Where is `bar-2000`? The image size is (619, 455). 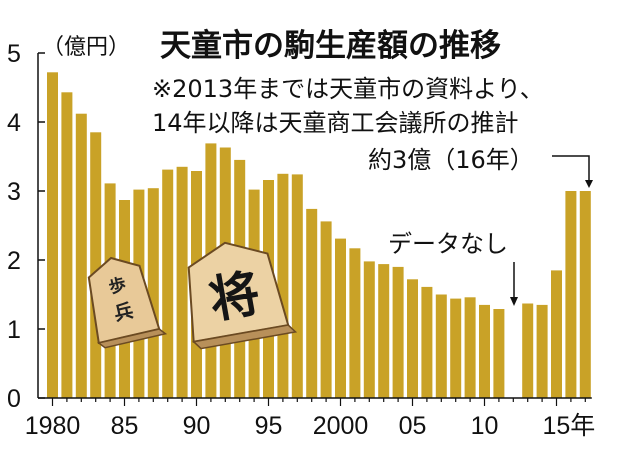
bar-2000 is located at coordinates (340, 318).